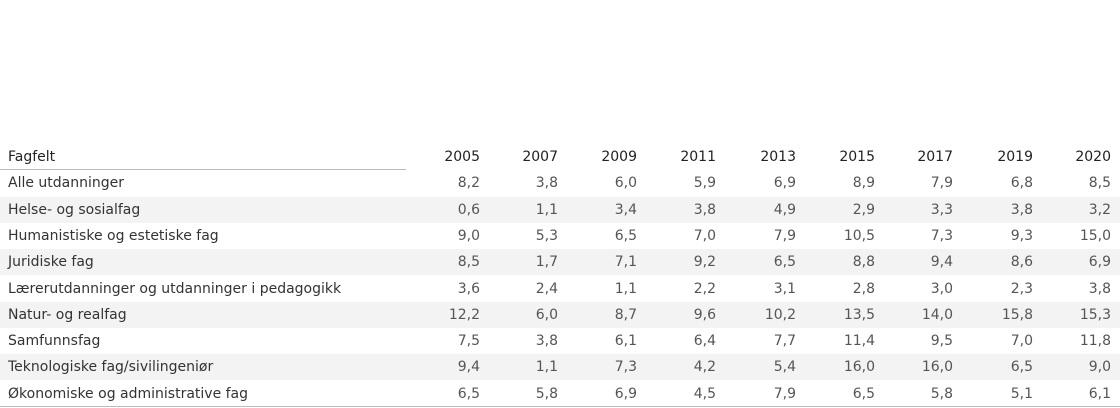  What do you see at coordinates (1021, 393) in the screenshot?
I see `table-cell: 5,1` at bounding box center [1021, 393].